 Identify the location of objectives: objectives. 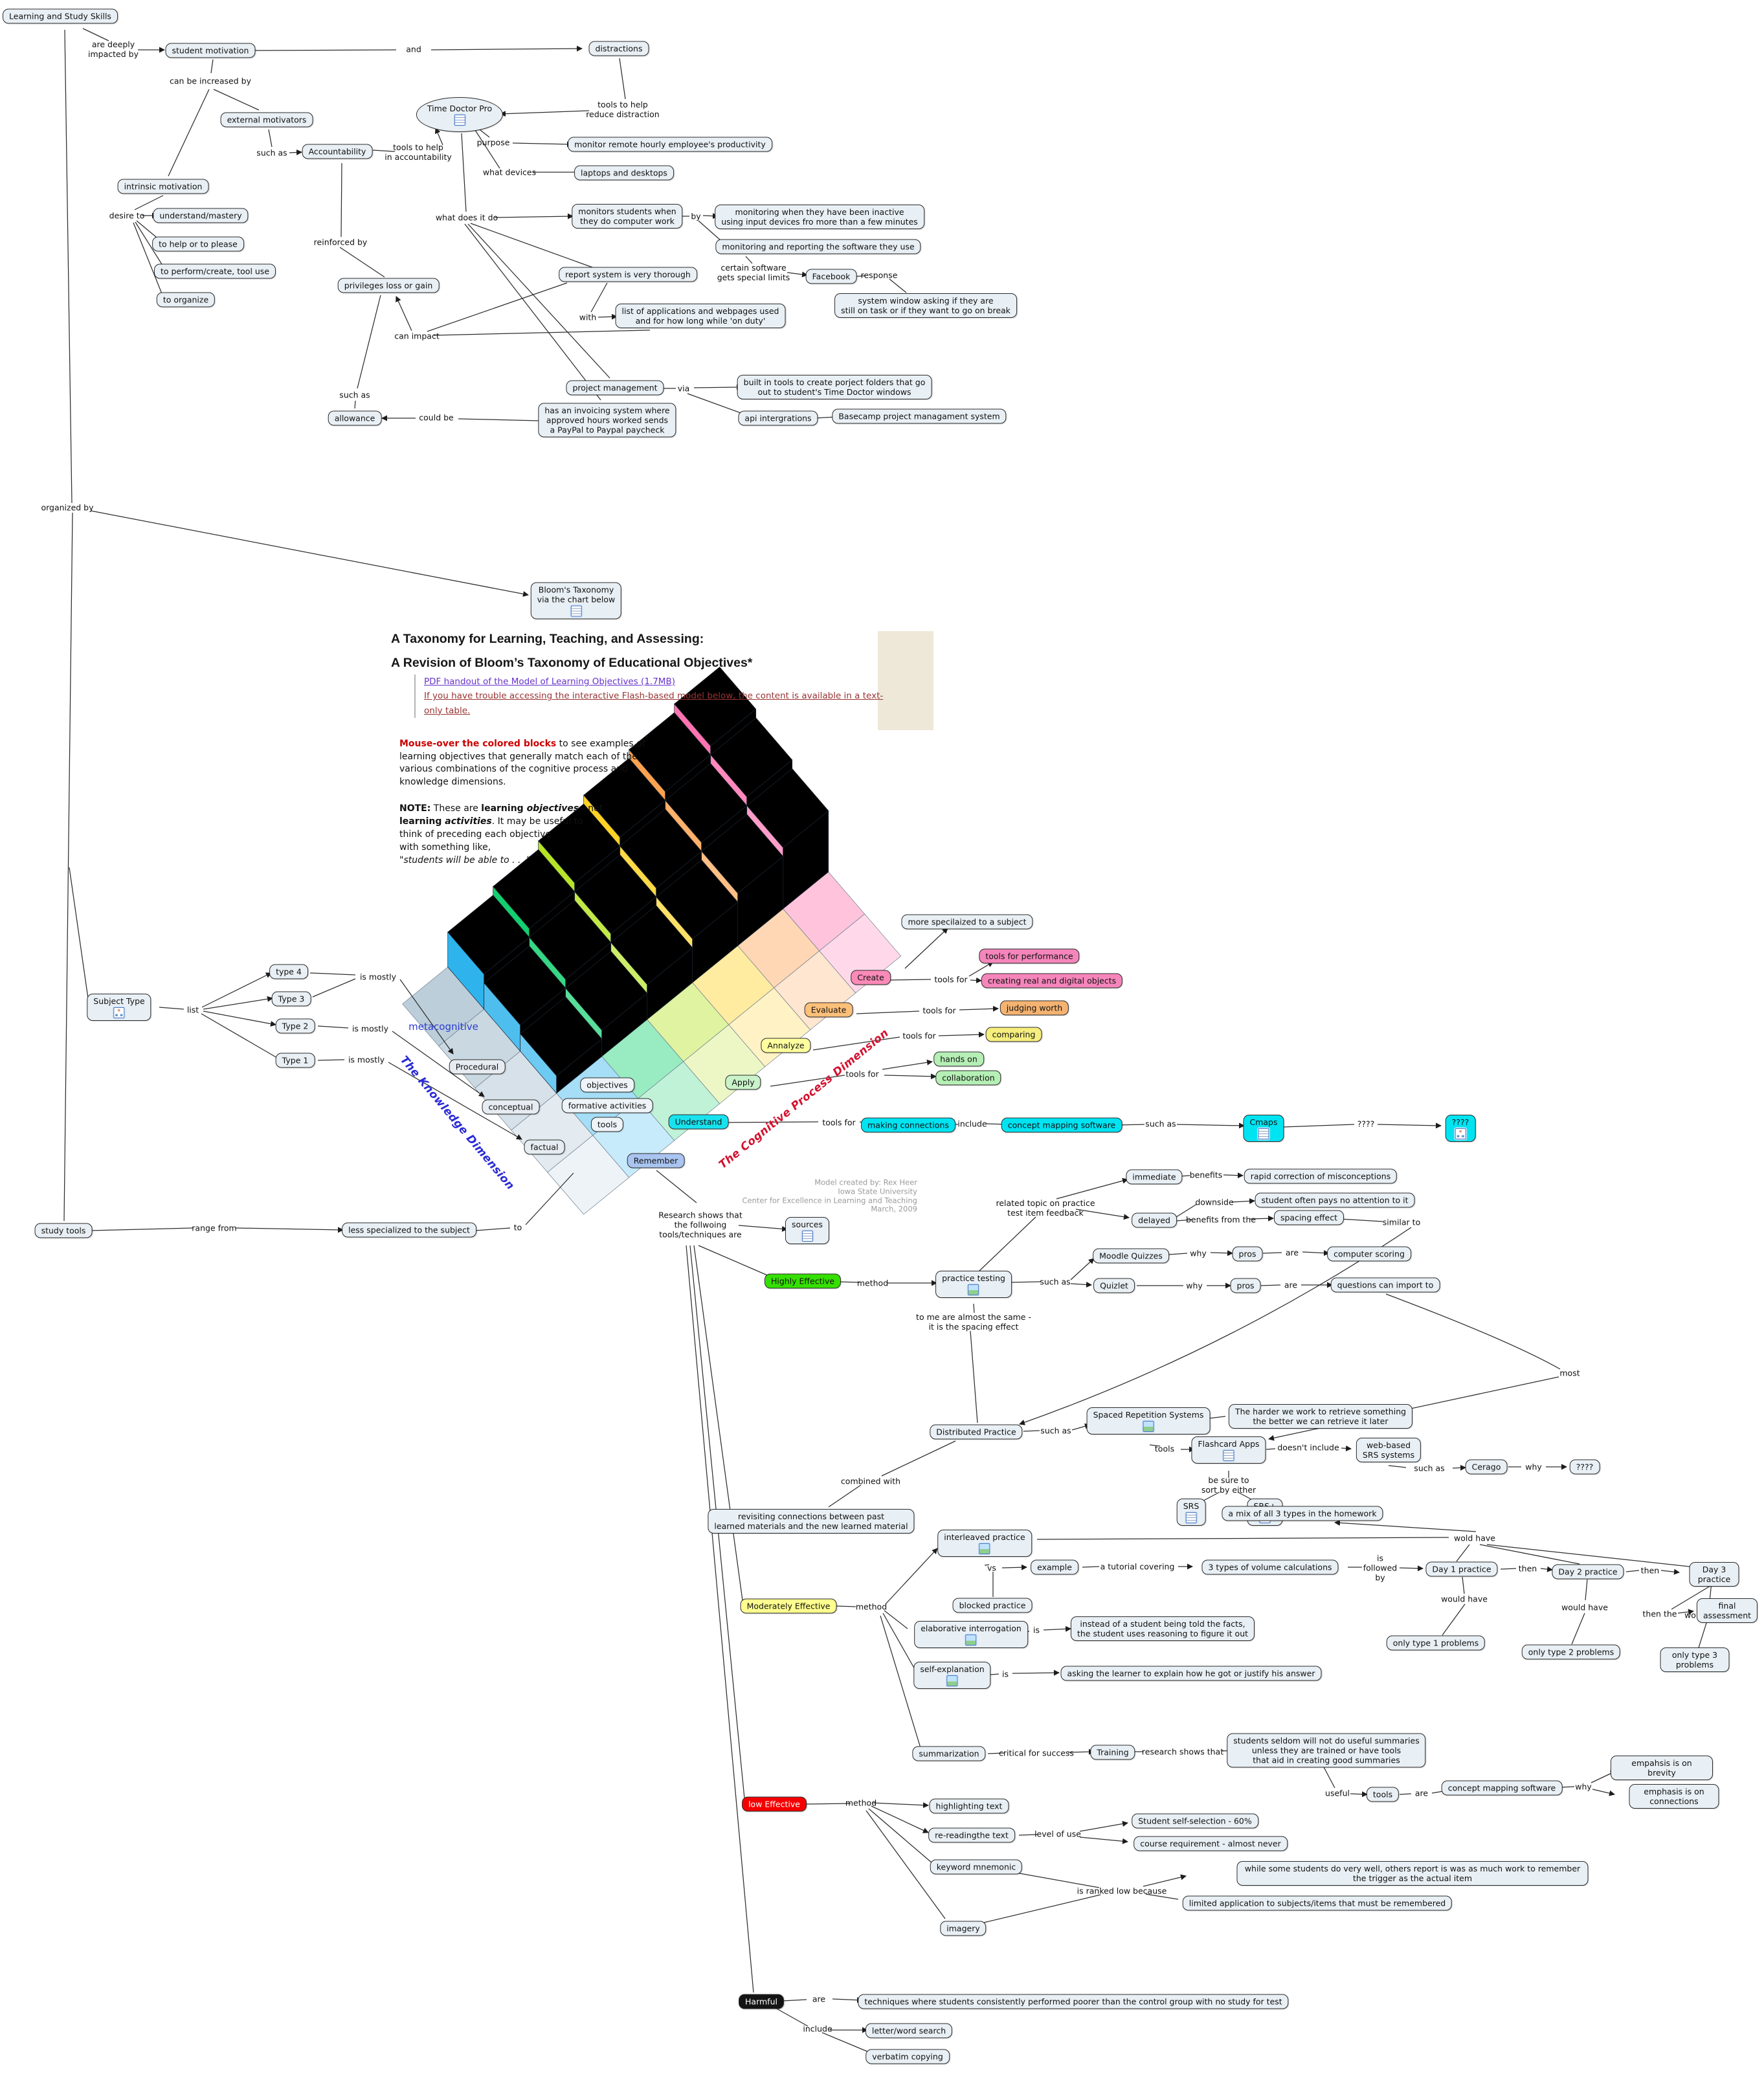
(607, 1085).